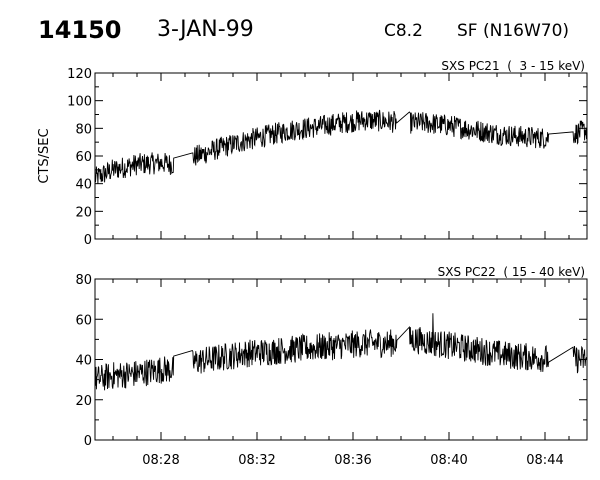  I want to click on goes-class: C8.2, so click(403, 31).